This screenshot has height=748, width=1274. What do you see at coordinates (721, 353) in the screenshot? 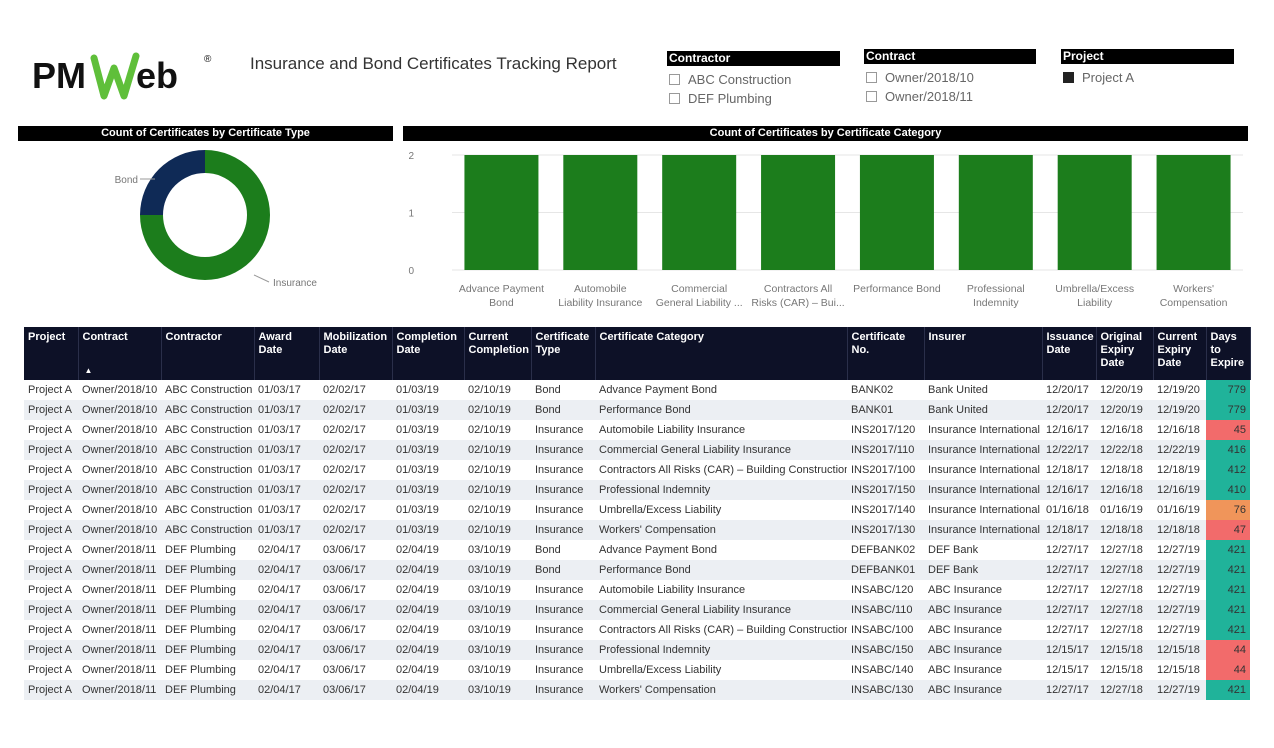
I see `column-header: Certificate Category` at bounding box center [721, 353].